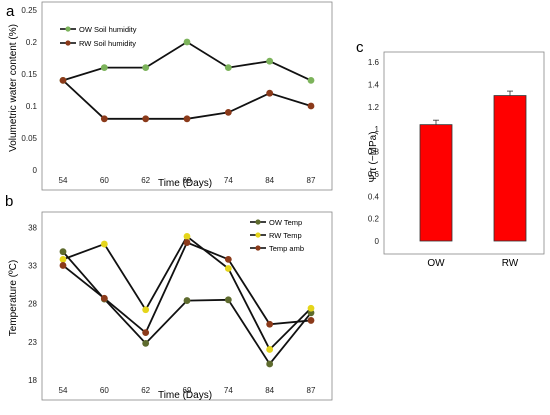  Describe the element at coordinates (29, 10) in the screenshot. I see `y-tick-label: 0.25` at that location.